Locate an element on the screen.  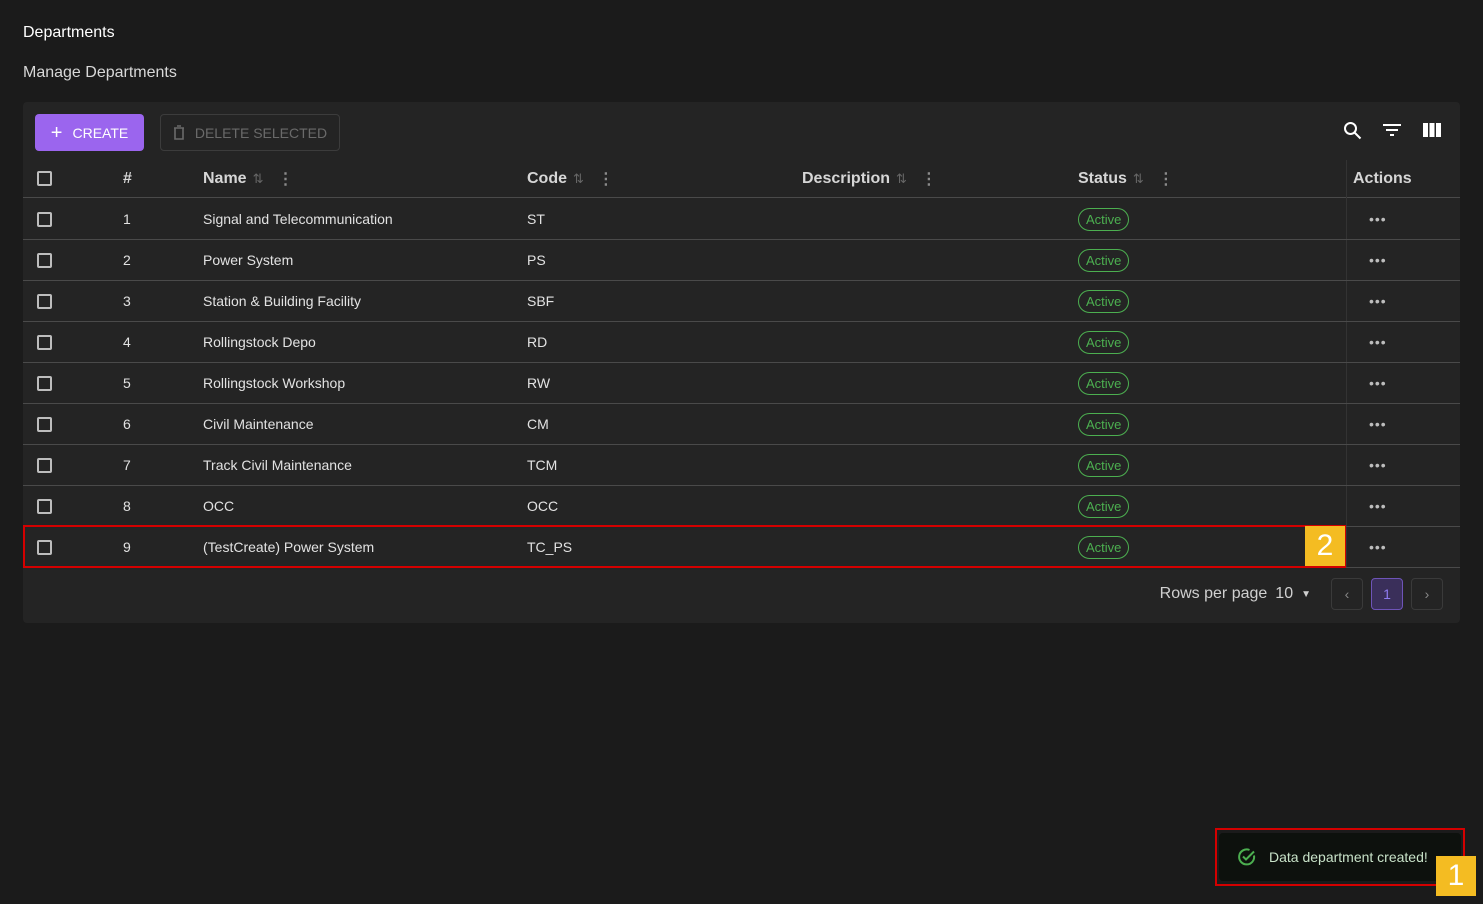
chevron-down-icon: ▼ is located at coordinates (1306, 594).